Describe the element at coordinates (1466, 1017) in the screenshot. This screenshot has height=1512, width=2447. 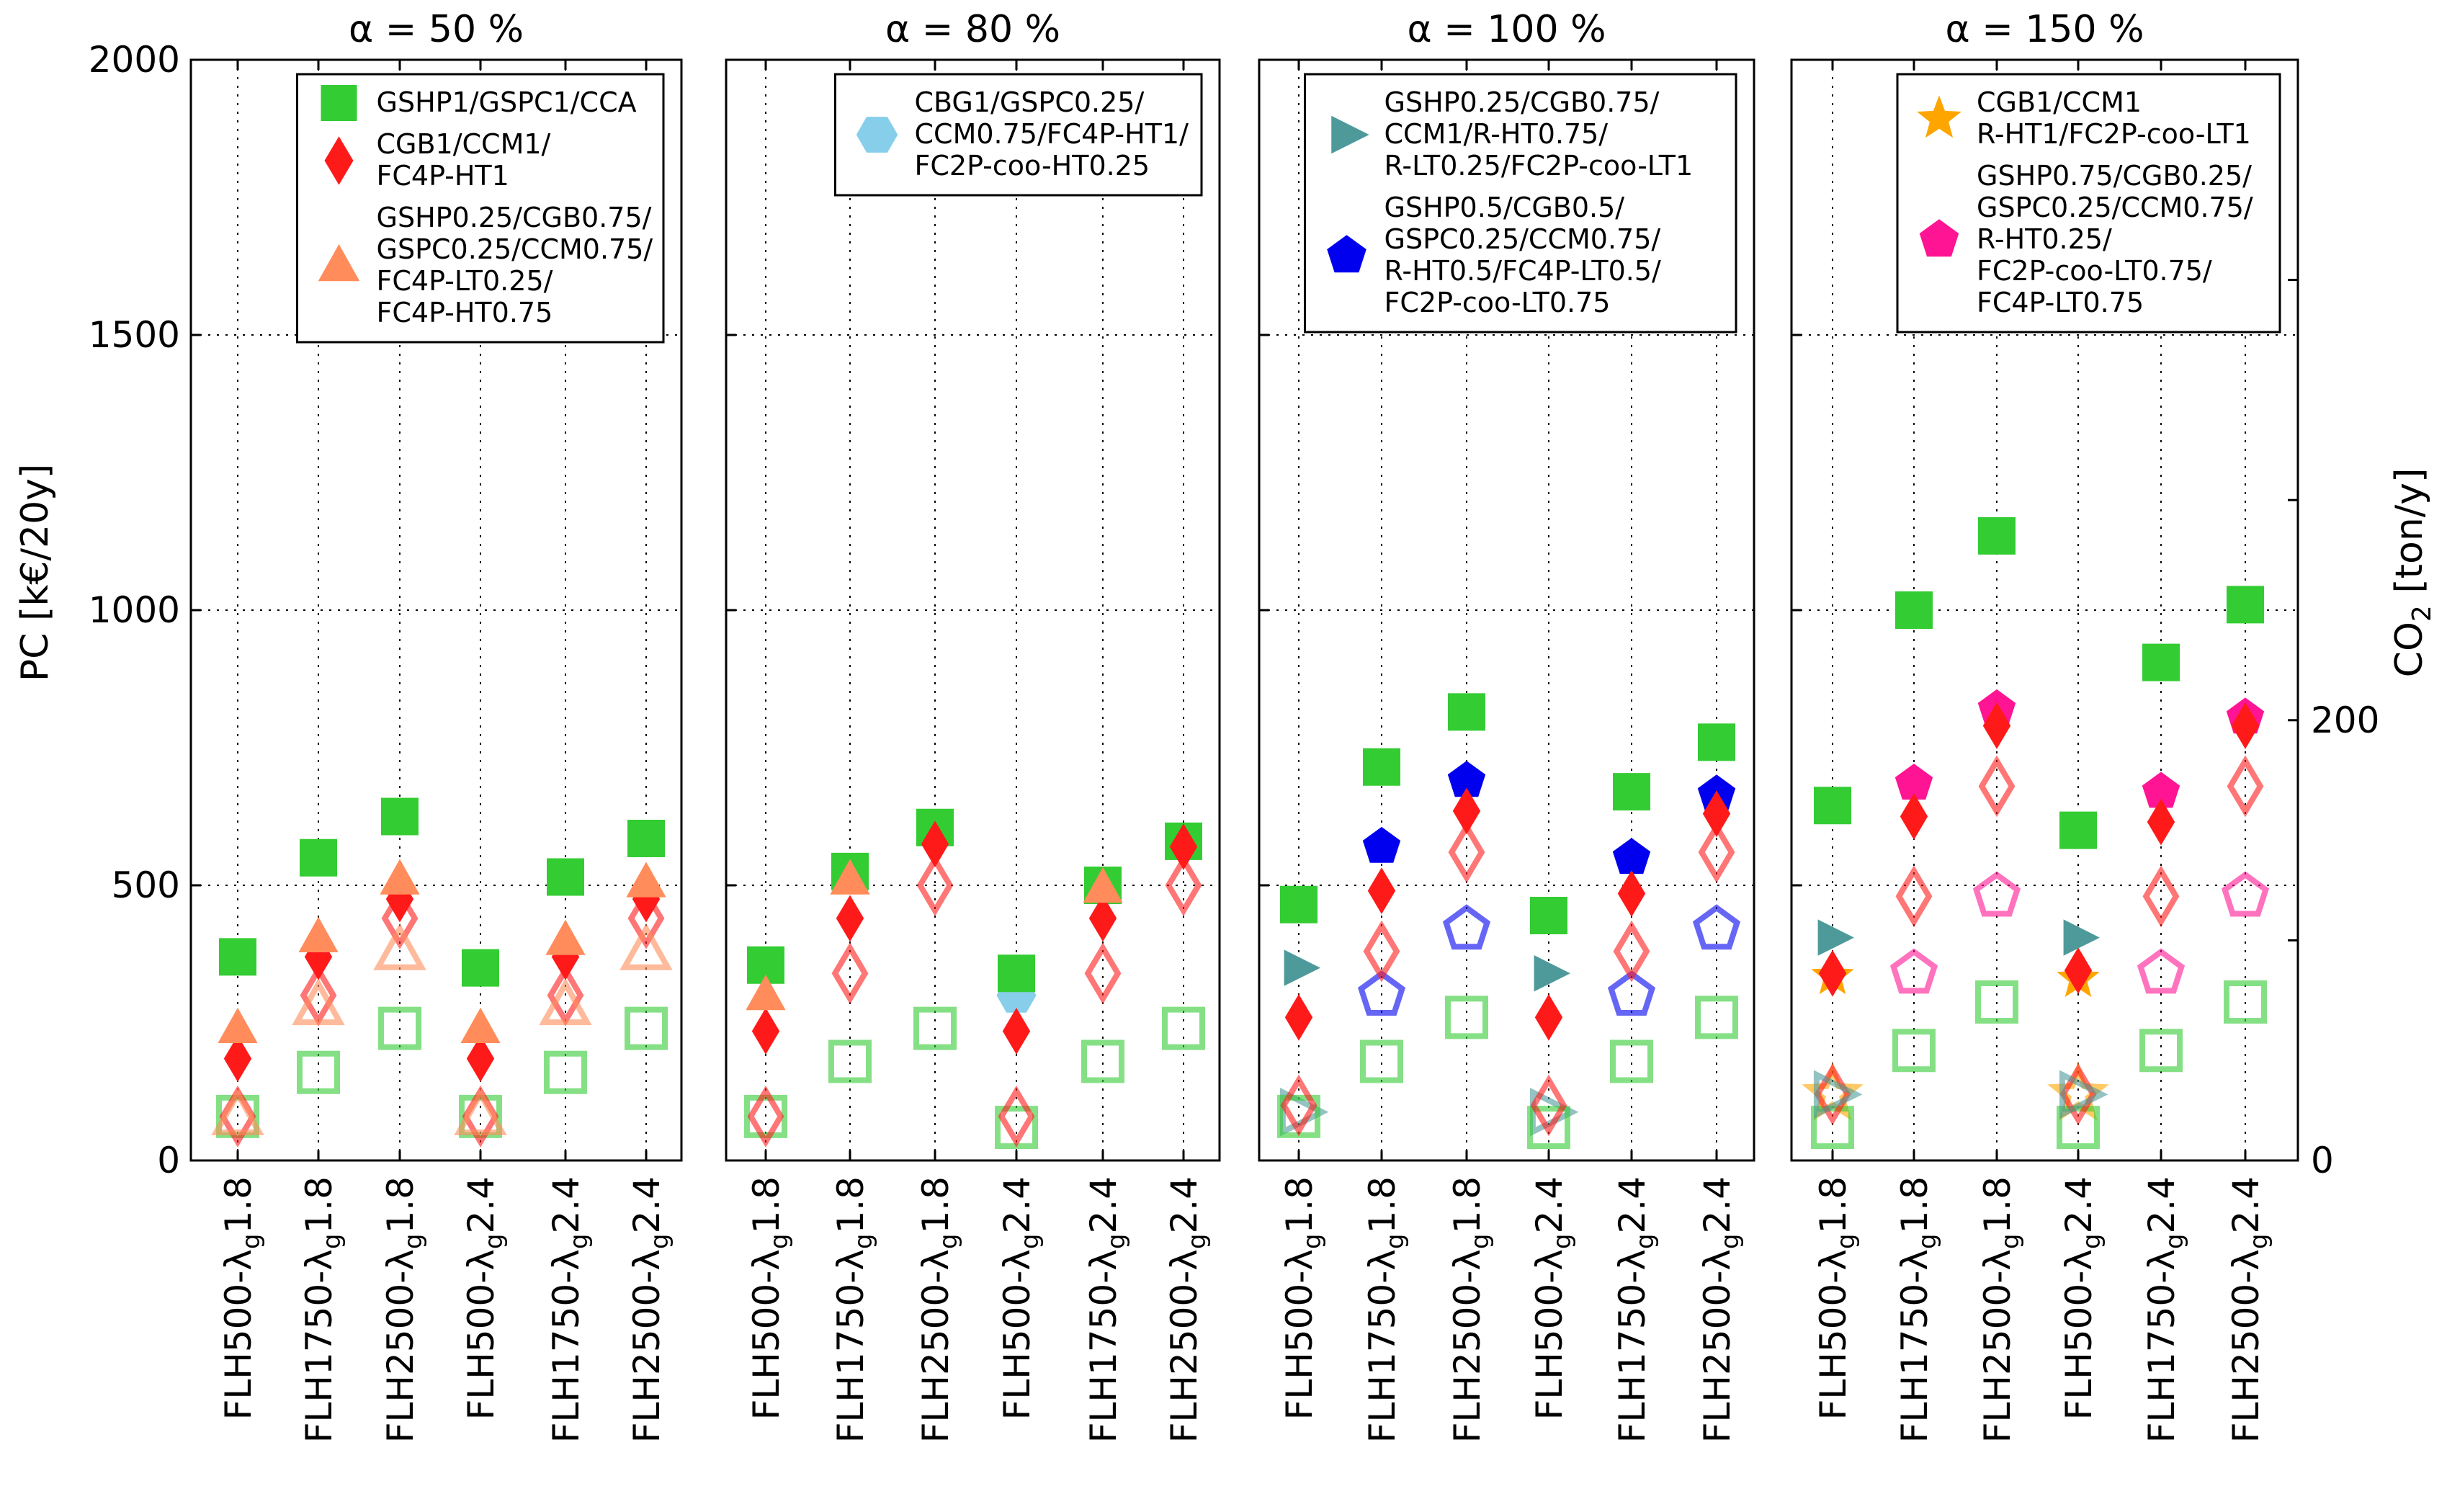
I see `co2-marker-p3-s3-c3` at that location.